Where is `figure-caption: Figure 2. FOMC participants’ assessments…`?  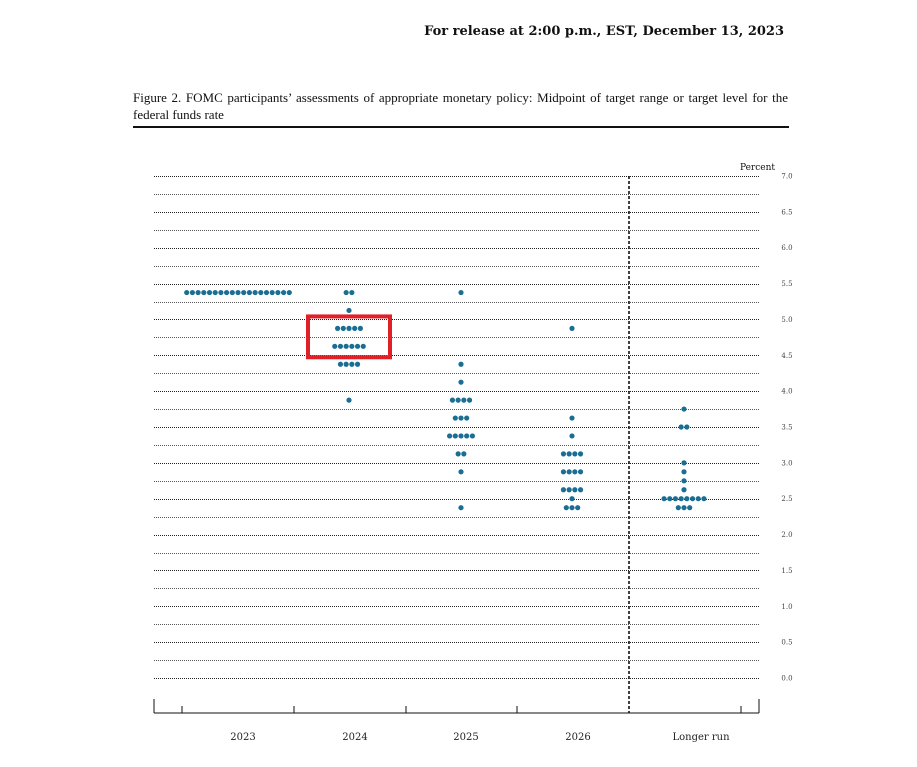 figure-caption: Figure 2. FOMC participants’ assessments… is located at coordinates (460, 106).